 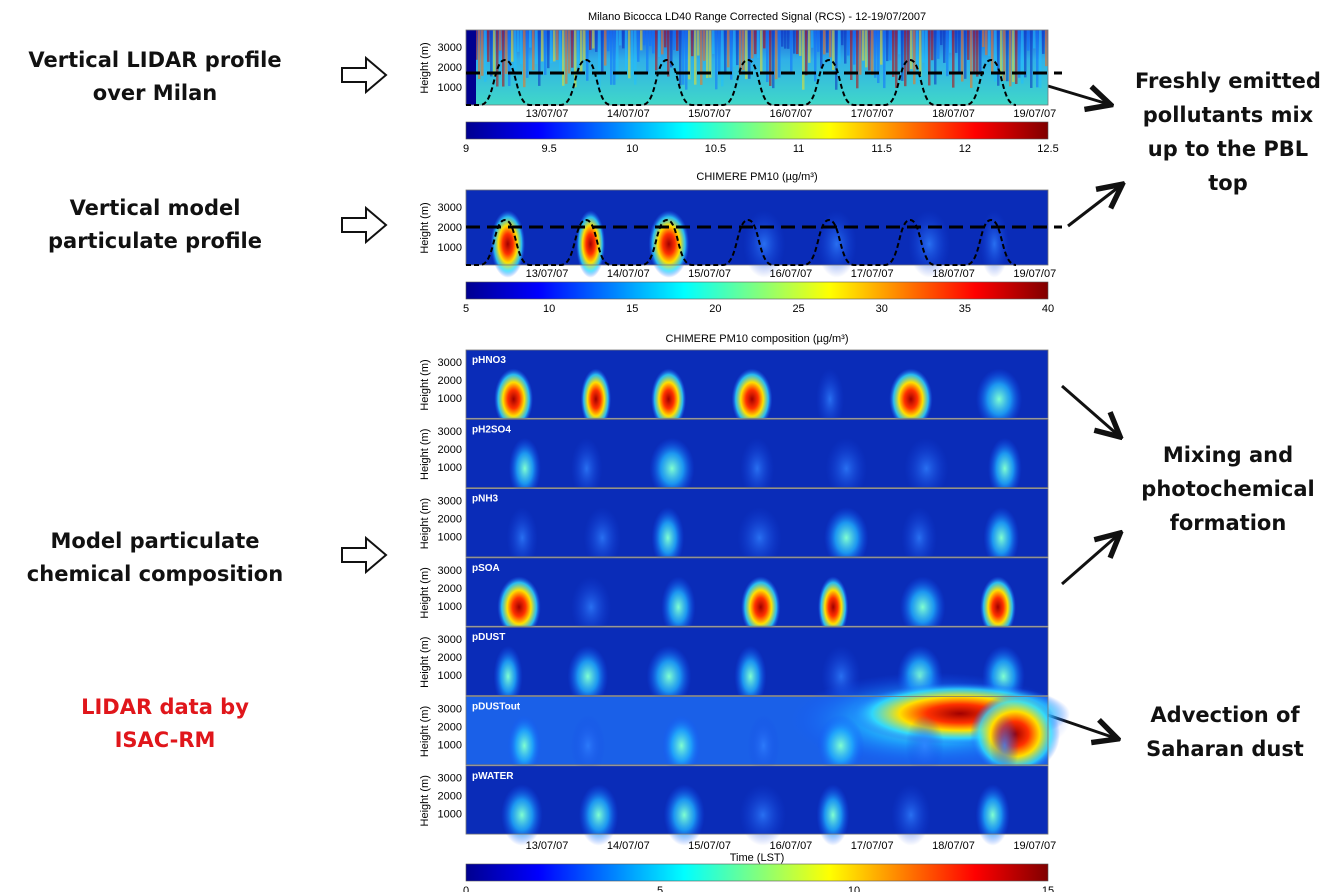 I want to click on species-label: pWATER, so click(x=493, y=776).